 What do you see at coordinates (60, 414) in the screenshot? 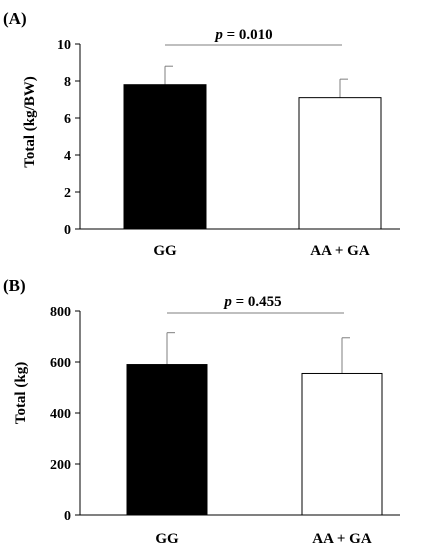
I see `panel-b-ytick-label-2: 400` at bounding box center [60, 414].